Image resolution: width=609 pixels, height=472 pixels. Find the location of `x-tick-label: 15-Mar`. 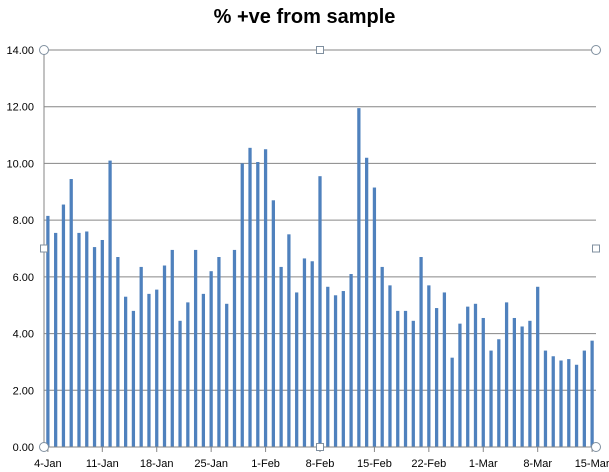

x-tick-label: 15-Mar is located at coordinates (592, 464).